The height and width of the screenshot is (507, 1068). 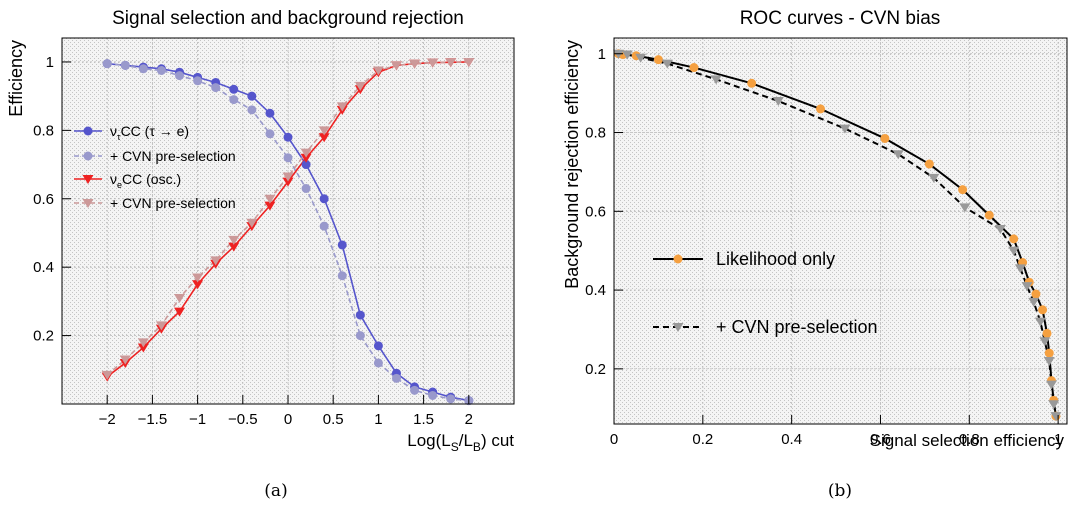 I want to click on legend-entry-cvn: + CVN pre-selection, so click(x=765, y=327).